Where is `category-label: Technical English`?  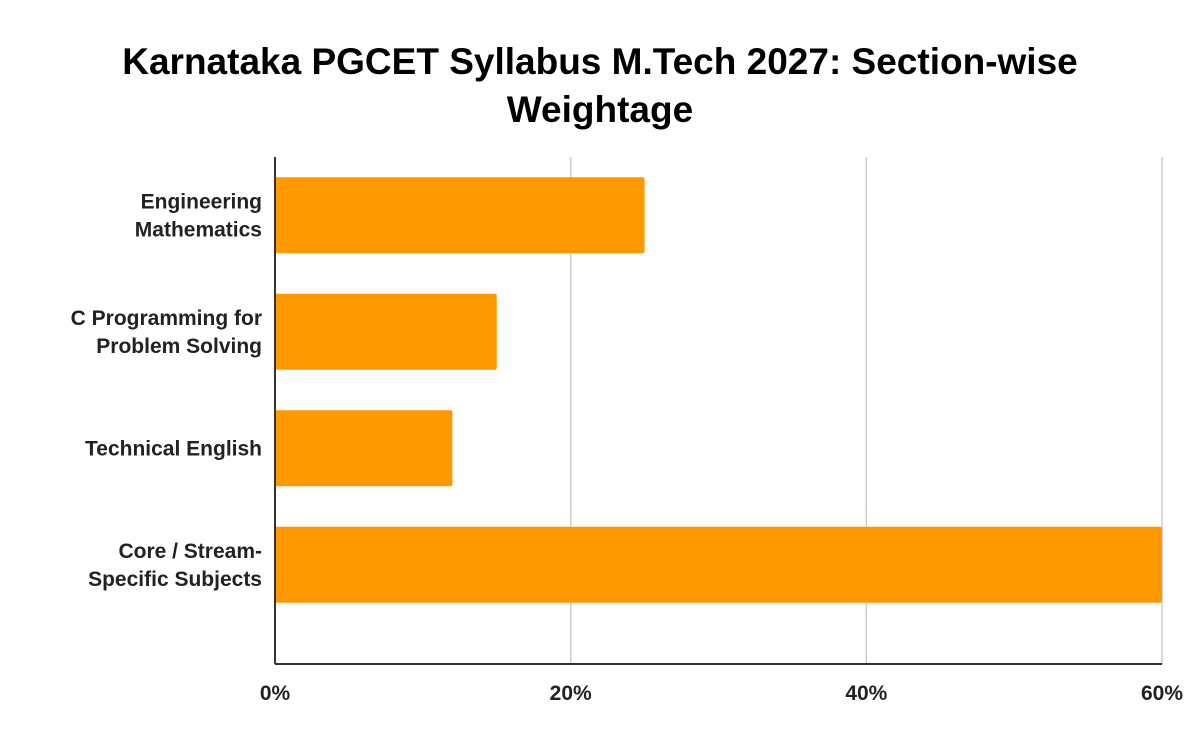
category-label: Technical English is located at coordinates (173, 448).